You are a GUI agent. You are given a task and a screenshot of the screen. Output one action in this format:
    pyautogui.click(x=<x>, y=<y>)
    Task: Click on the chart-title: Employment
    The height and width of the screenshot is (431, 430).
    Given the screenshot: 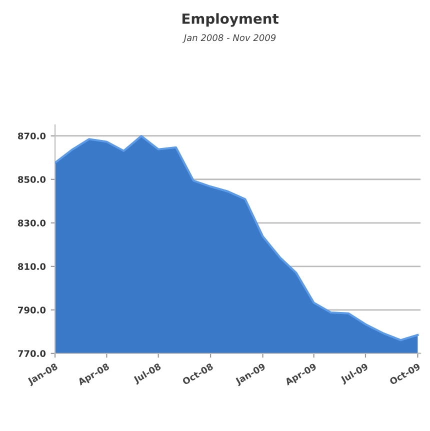 What is the action you would take?
    pyautogui.click(x=230, y=20)
    